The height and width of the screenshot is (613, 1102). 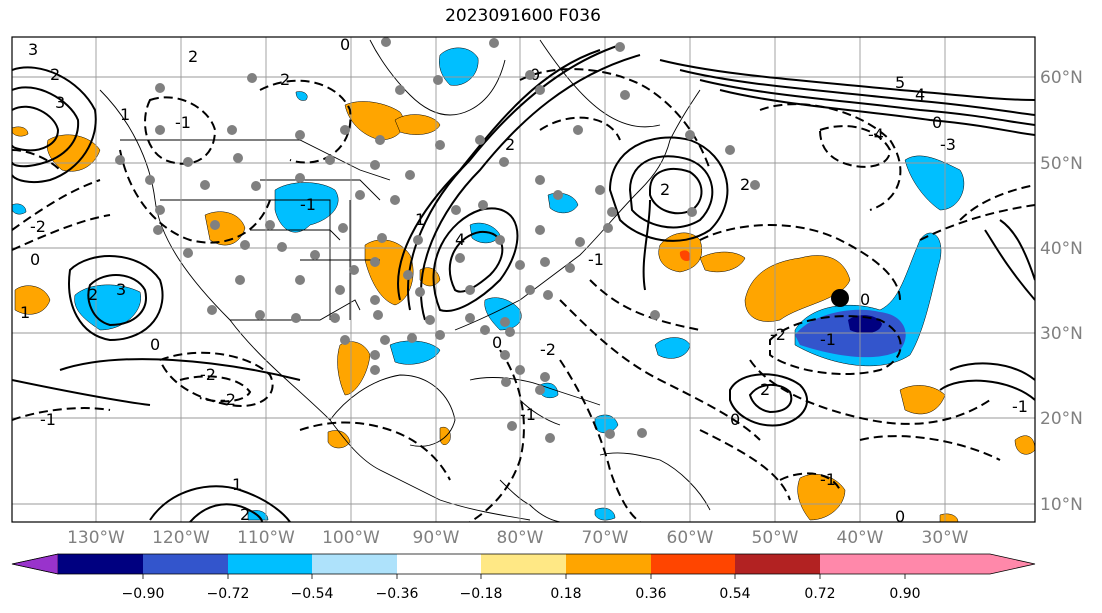 What do you see at coordinates (865, 324) in the screenshot?
I see `navy-area` at bounding box center [865, 324].